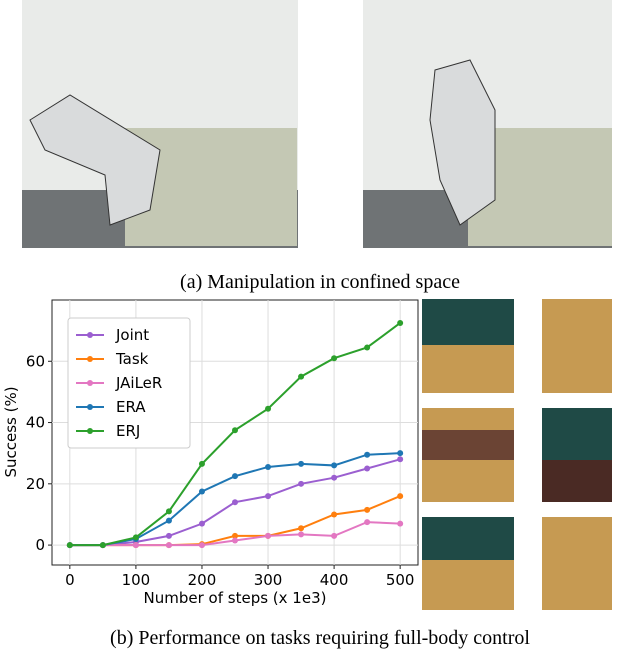 The height and width of the screenshot is (656, 640). I want to click on y-axis-label: Success (%), so click(11, 431).